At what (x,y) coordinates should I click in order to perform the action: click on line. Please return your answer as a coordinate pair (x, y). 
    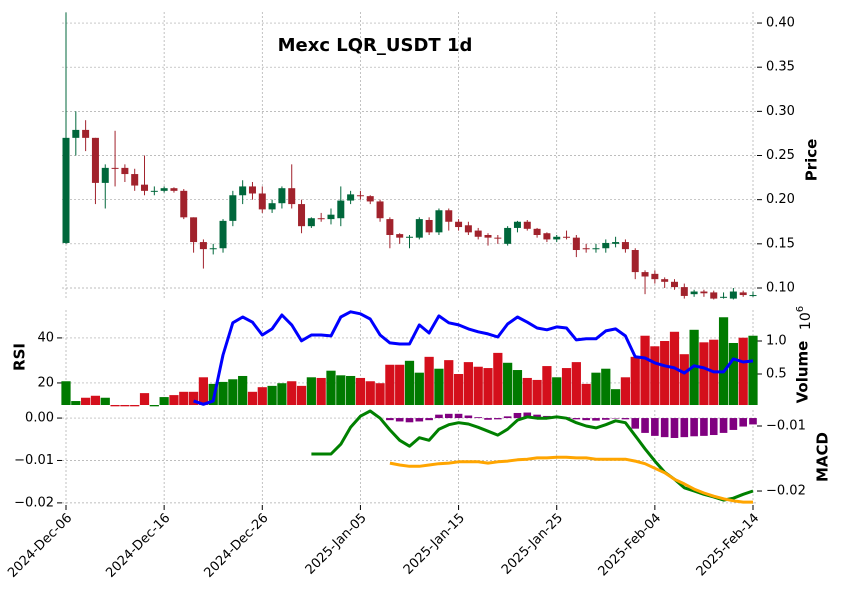
    Looking at the image, I should click on (571, 479).